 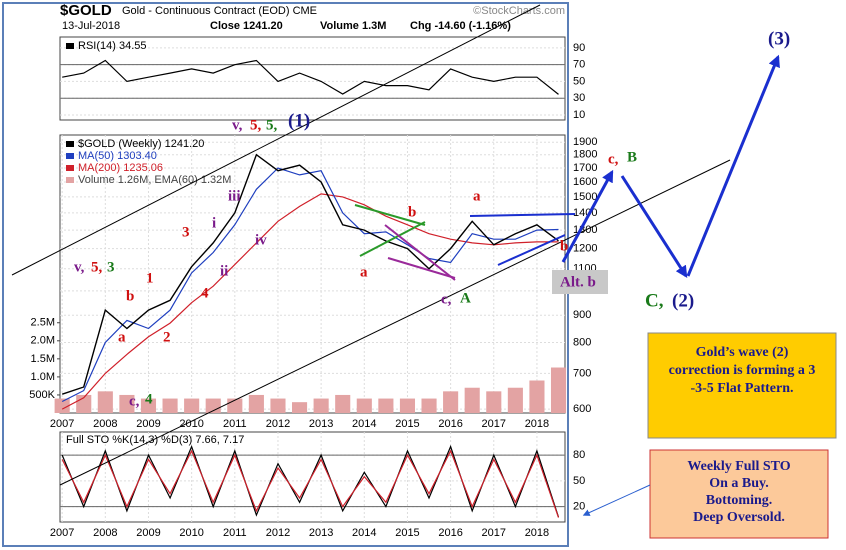 I want to click on wave-label: (1), so click(x=299, y=120).